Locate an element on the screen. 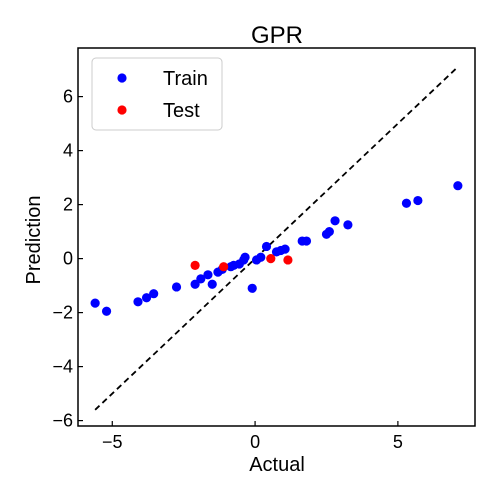 The image size is (500, 500). legend-label-test: Test is located at coordinates (181, 111).